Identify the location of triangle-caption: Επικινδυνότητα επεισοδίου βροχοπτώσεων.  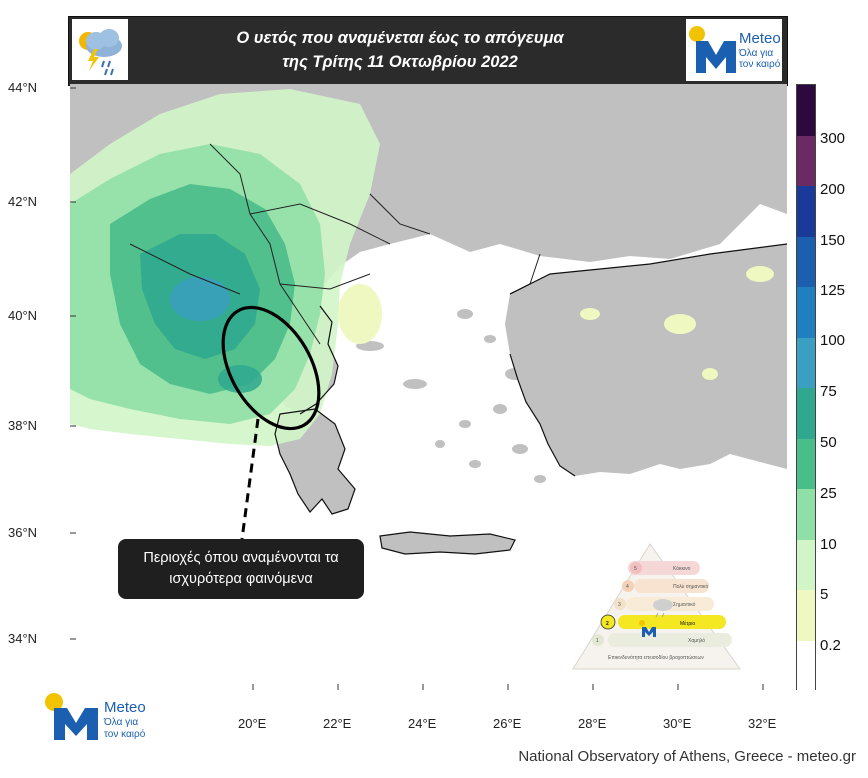
(656, 657).